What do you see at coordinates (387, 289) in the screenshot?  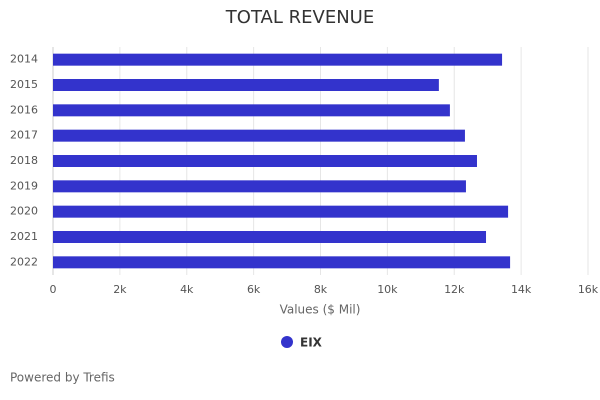 I see `x-tick-label: 10k` at bounding box center [387, 289].